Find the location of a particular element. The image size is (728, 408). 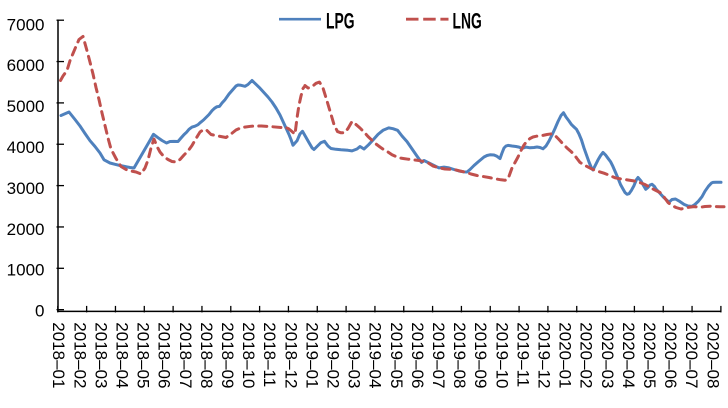

svg-text: 2018–01 is located at coordinates (58, 355).